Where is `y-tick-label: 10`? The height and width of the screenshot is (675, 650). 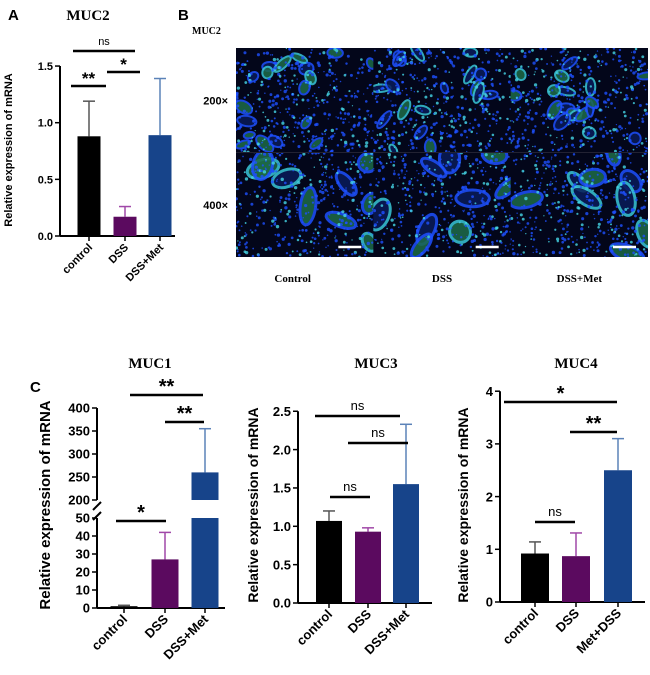
y-tick-label: 10 is located at coordinates (83, 590).